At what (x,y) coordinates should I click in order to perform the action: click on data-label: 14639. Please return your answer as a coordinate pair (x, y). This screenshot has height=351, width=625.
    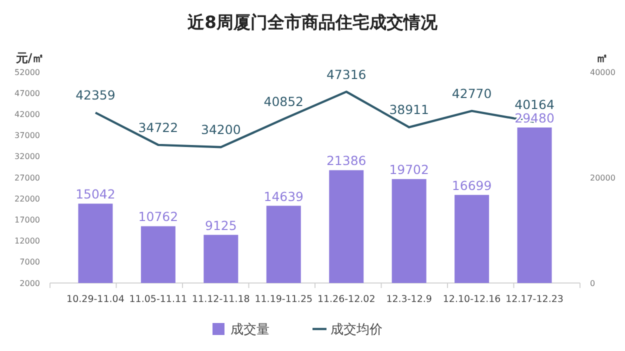
    Looking at the image, I should click on (284, 196).